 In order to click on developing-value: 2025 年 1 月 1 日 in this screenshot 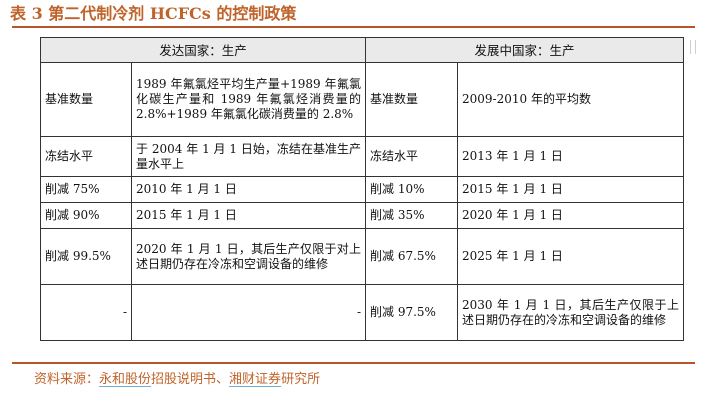, I will do `click(571, 256)`.